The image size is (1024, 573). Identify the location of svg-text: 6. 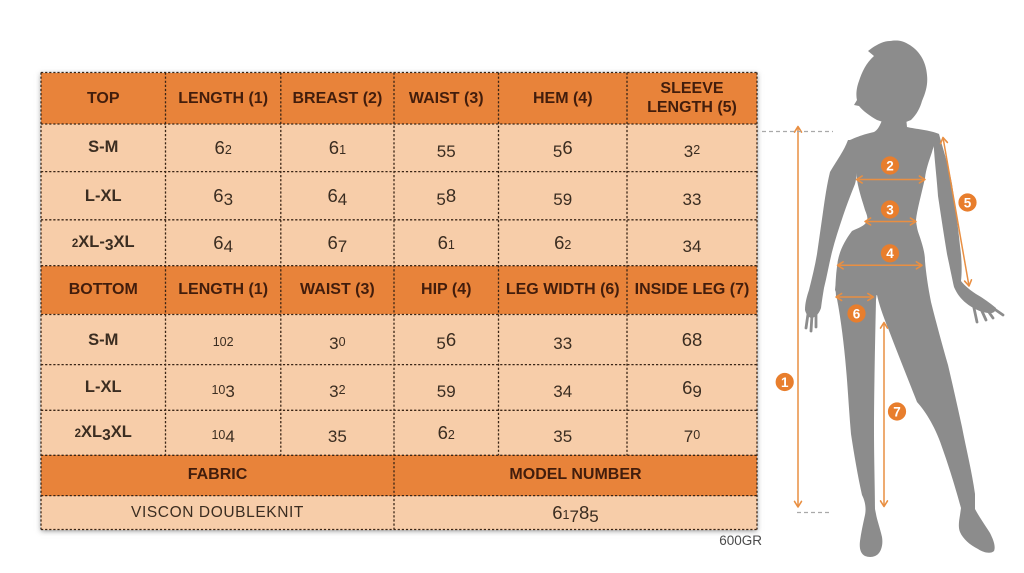
(857, 313).